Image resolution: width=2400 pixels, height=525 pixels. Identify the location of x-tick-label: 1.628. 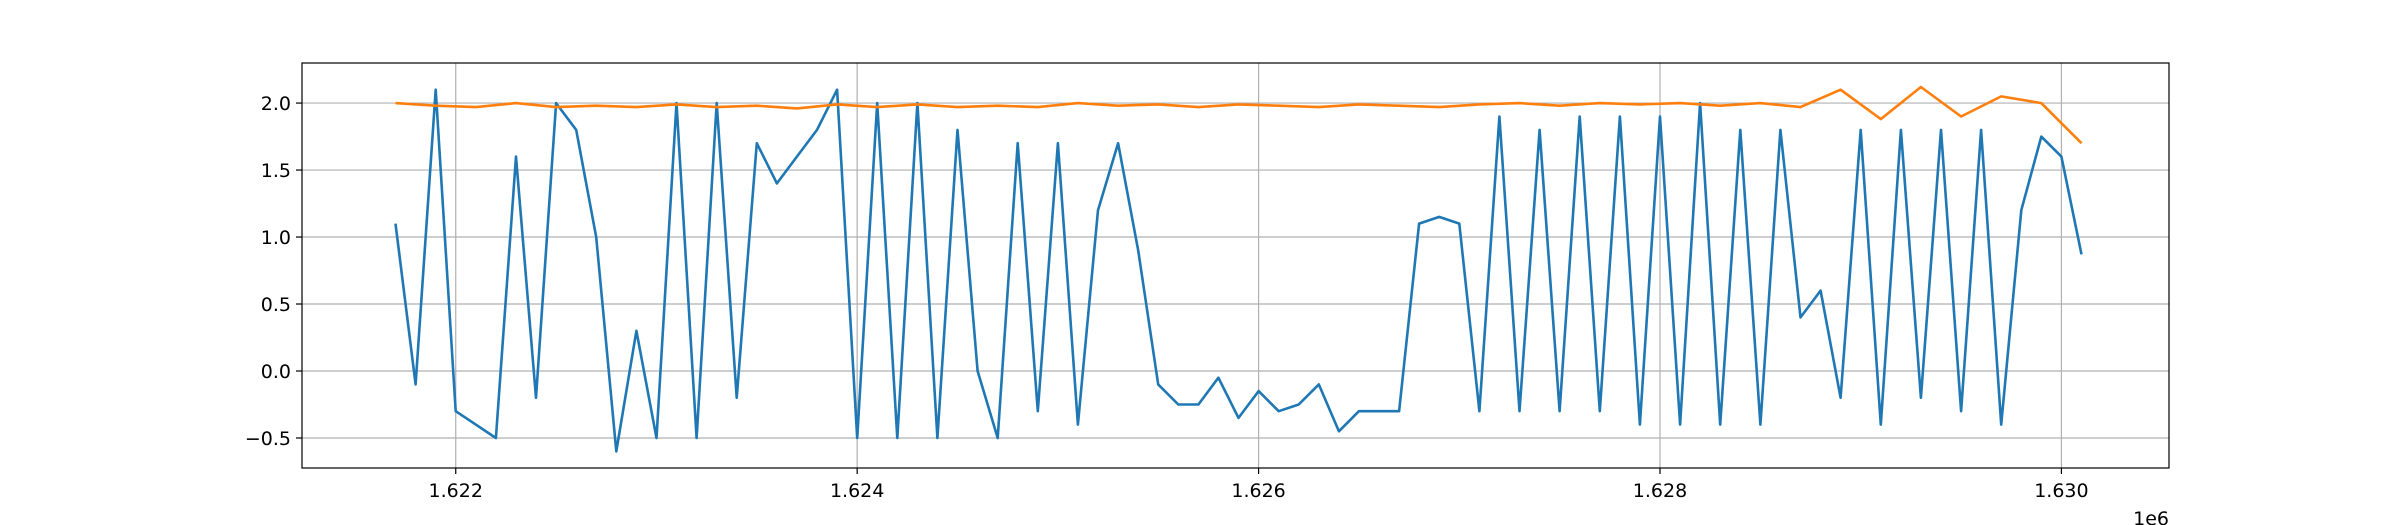
(1660, 491).